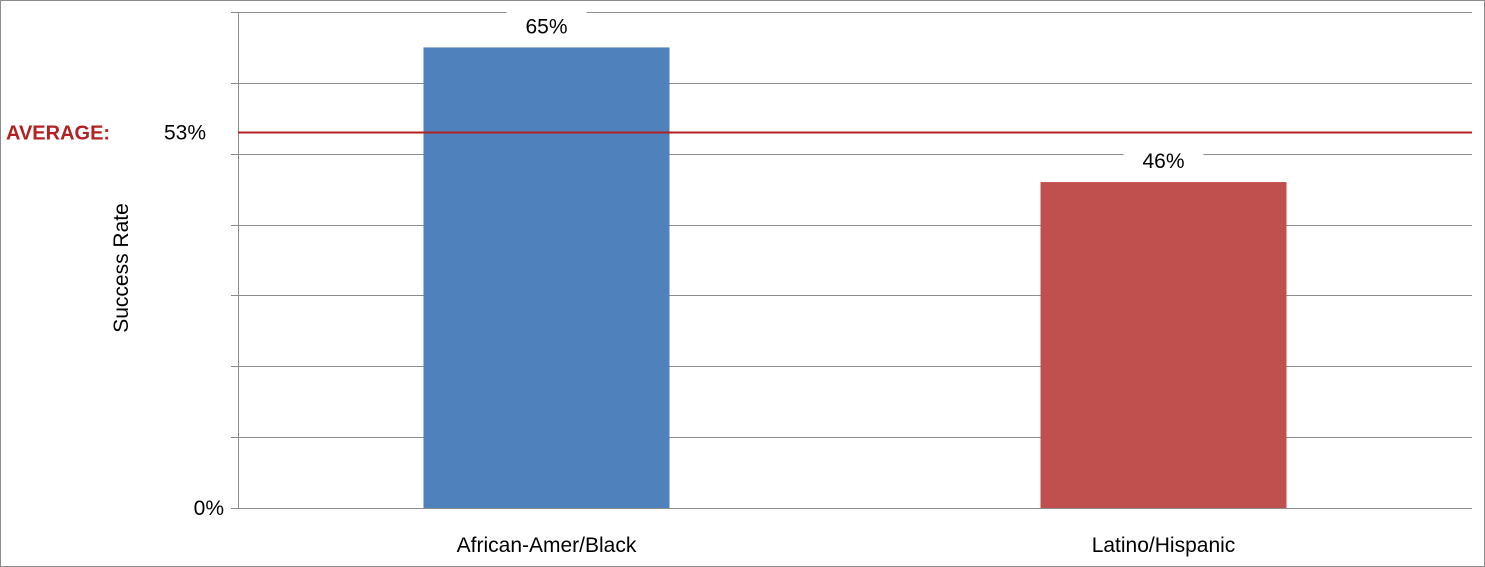 The height and width of the screenshot is (567, 1485). I want to click on average-label: AVERAGE:, so click(58, 134).